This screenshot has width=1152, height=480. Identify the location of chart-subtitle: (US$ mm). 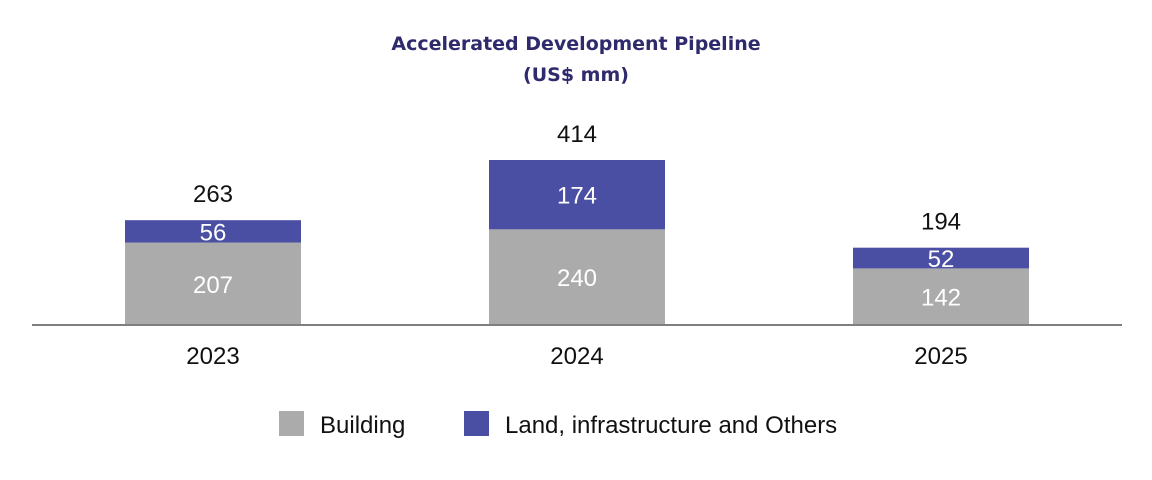
(576, 75).